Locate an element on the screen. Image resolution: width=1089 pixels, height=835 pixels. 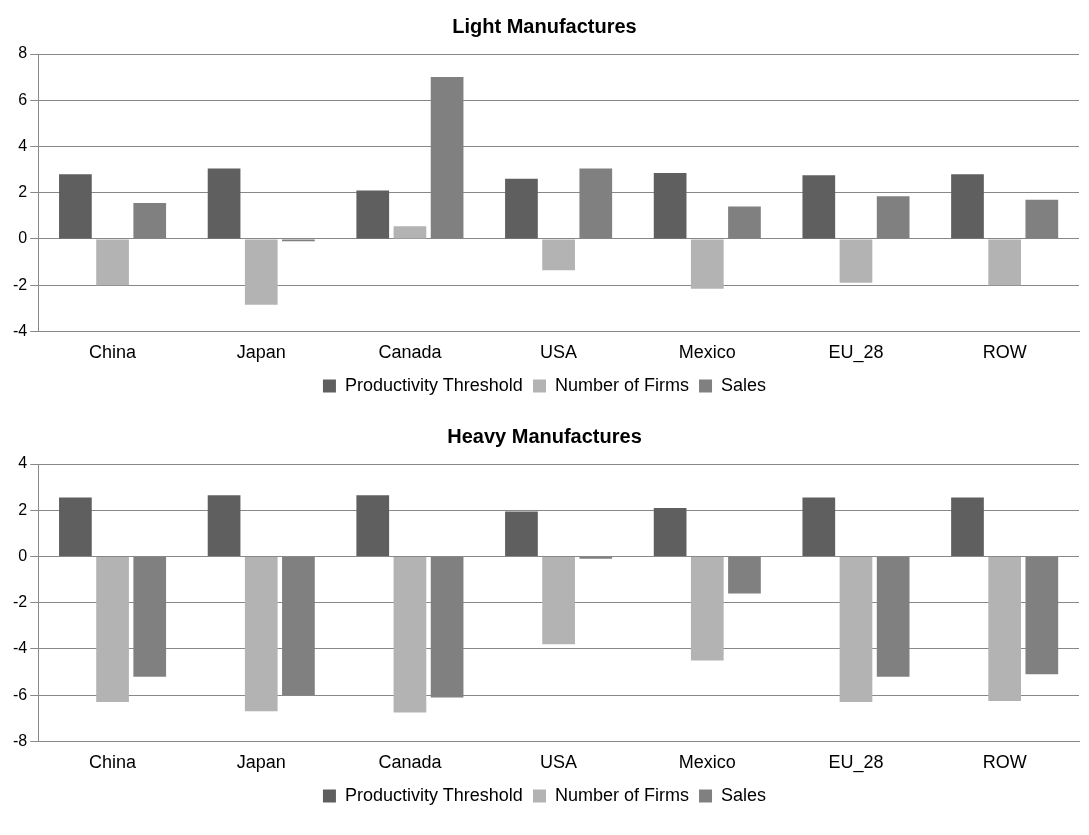
chart-title: Heavy Manufactures is located at coordinates (544, 435).